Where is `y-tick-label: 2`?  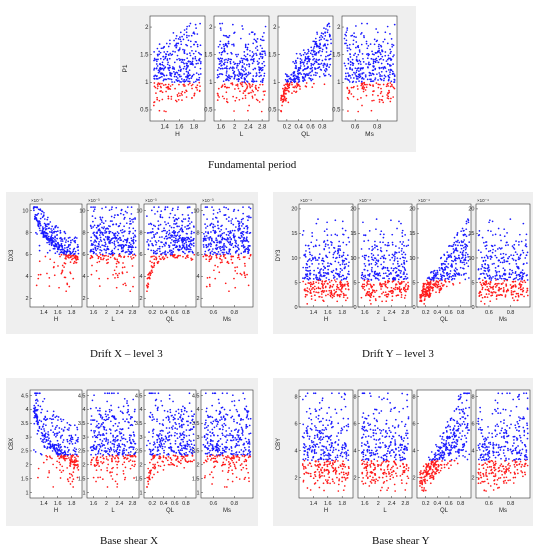
y-tick-label: 2 is located at coordinates (339, 28).